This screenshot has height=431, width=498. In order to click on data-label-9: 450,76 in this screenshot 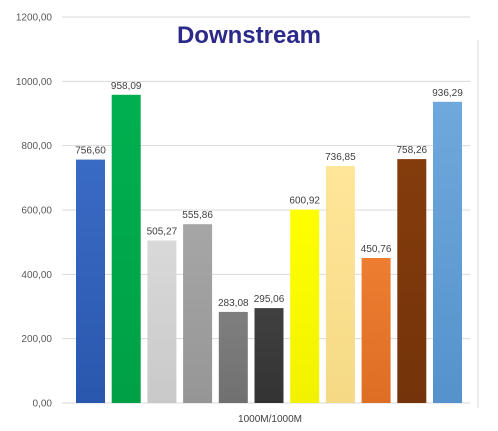, I will do `click(376, 249)`.